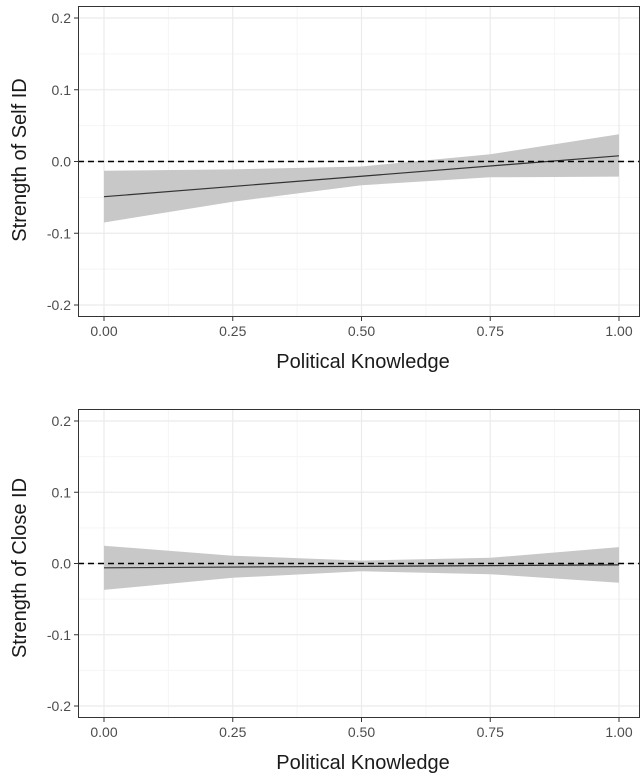  I want to click on y-axis-title: Strength of Self ID, so click(20, 159).